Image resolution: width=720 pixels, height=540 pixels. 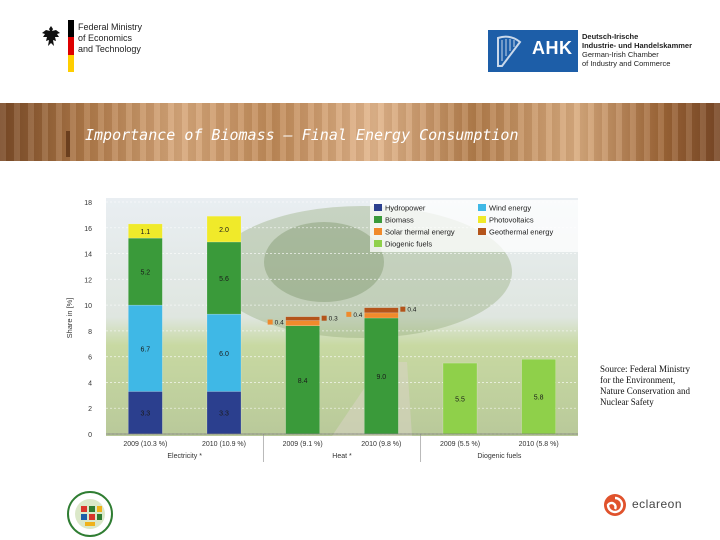 I want to click on ministry-line-3: and Technology, so click(x=109, y=49).